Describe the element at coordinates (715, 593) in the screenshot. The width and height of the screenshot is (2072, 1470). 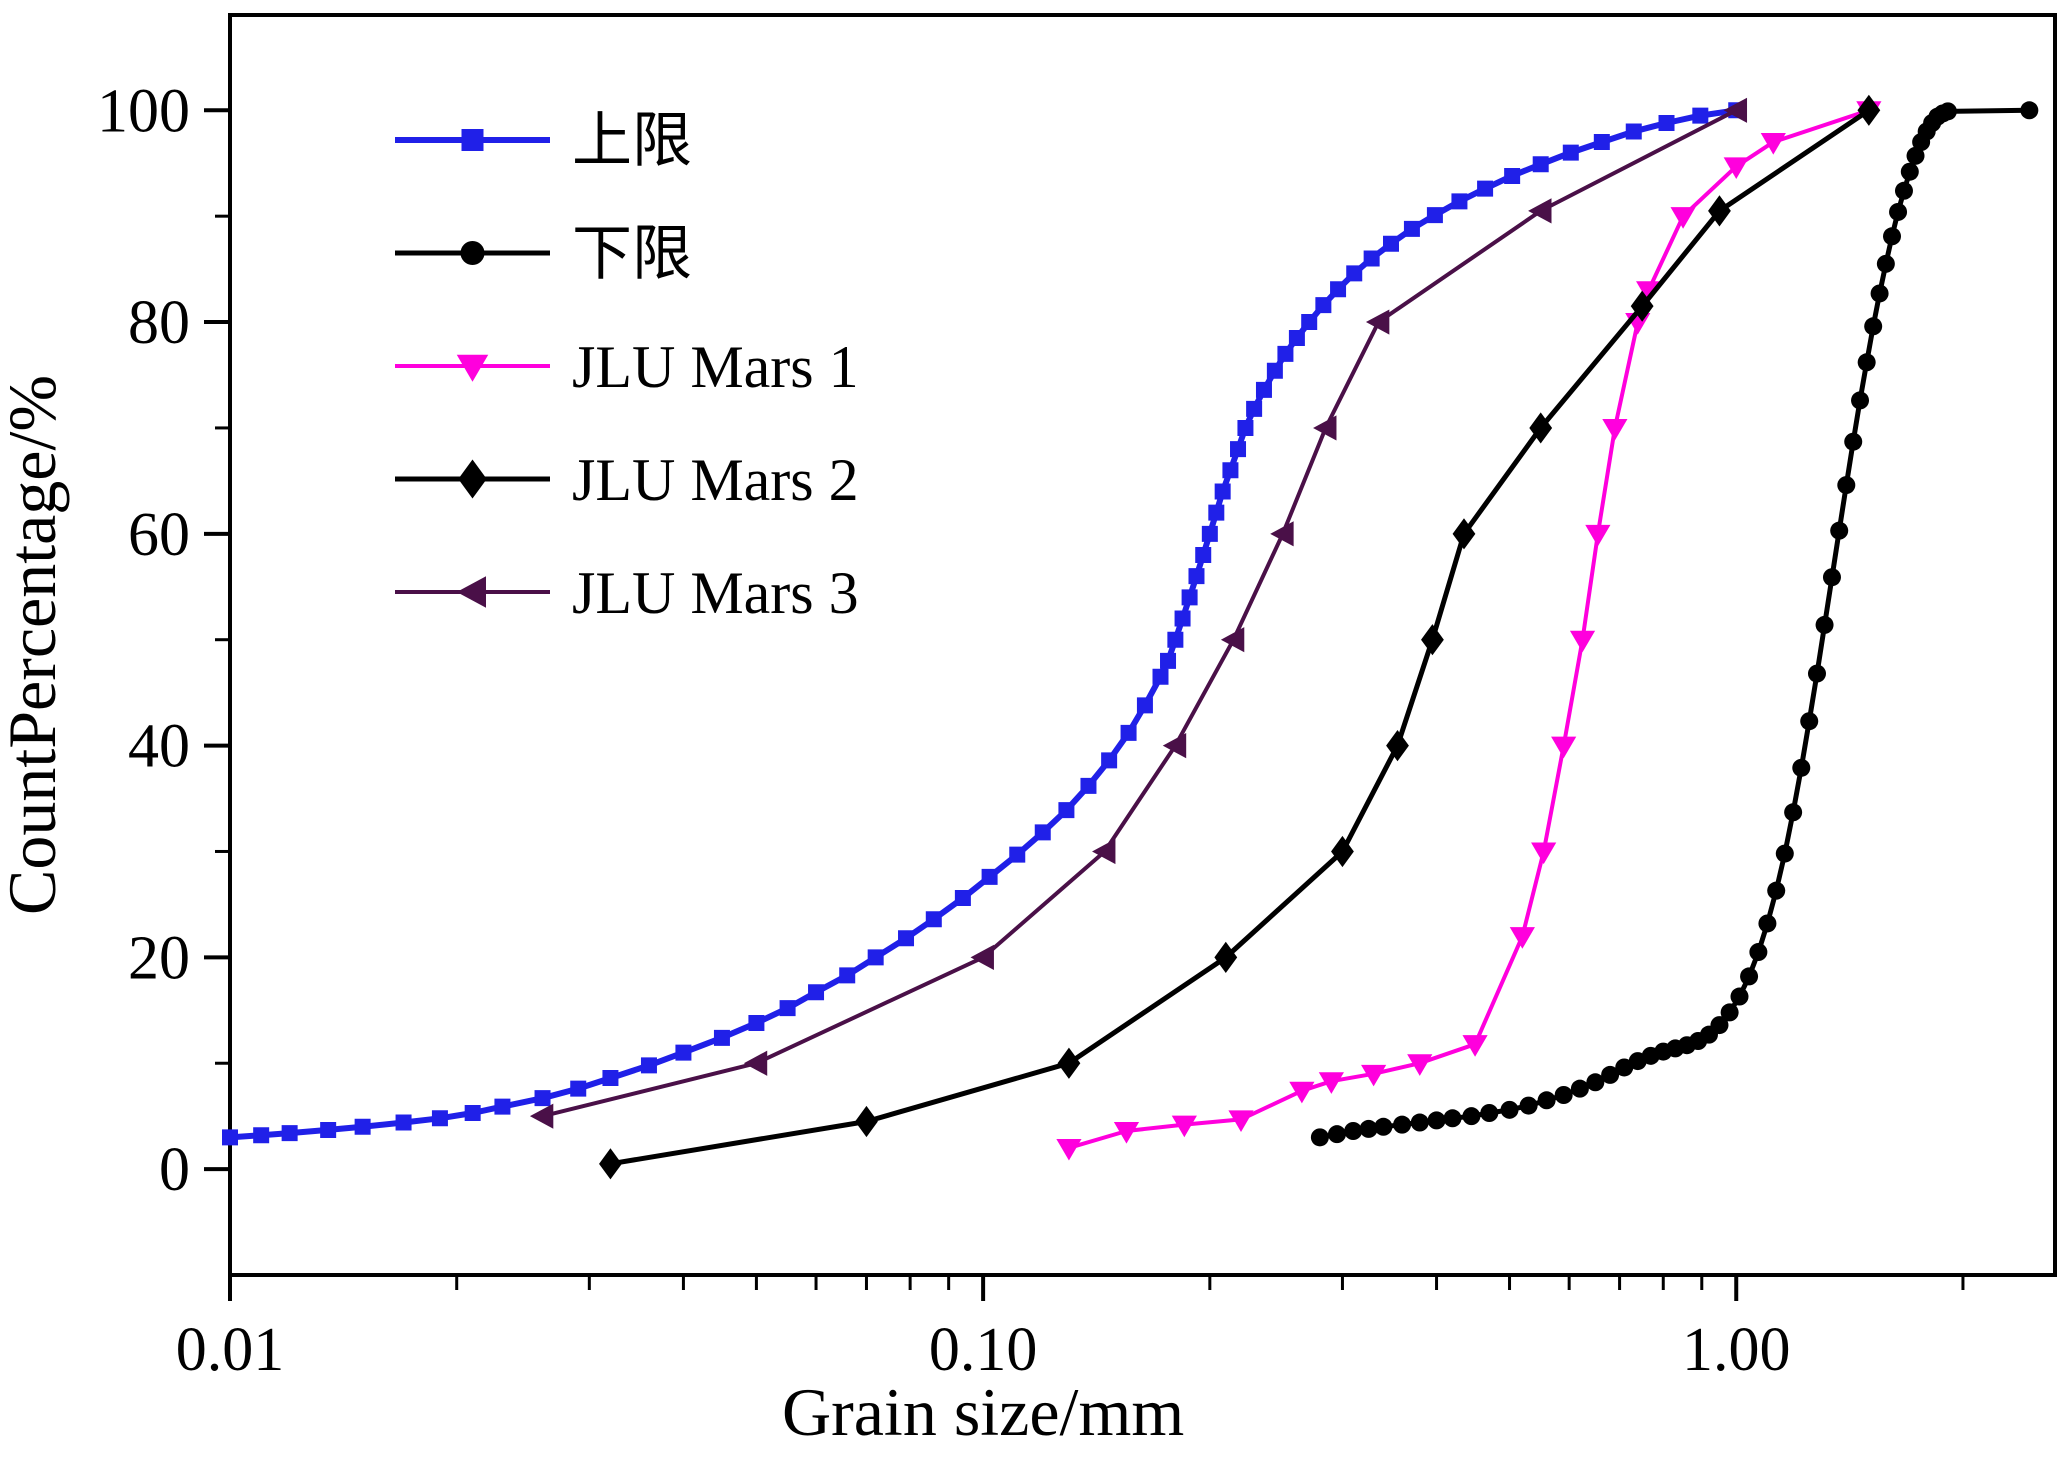
I see `legend-label: JLU Mars 3` at that location.